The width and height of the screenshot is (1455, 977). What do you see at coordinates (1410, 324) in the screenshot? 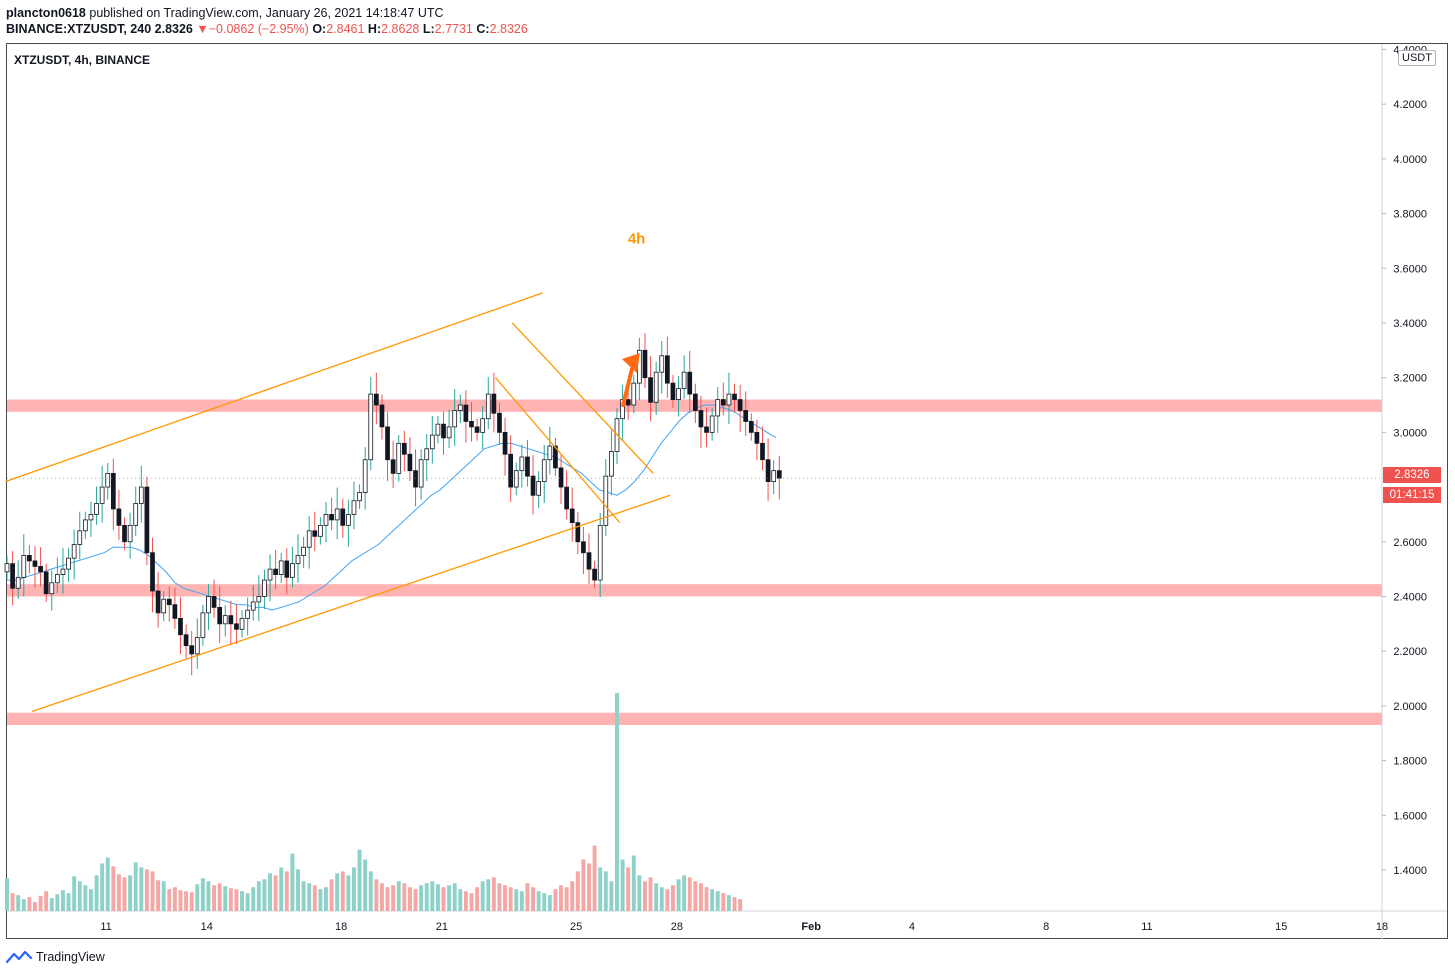
I see `y-tick-label: 3.4000` at bounding box center [1410, 324].